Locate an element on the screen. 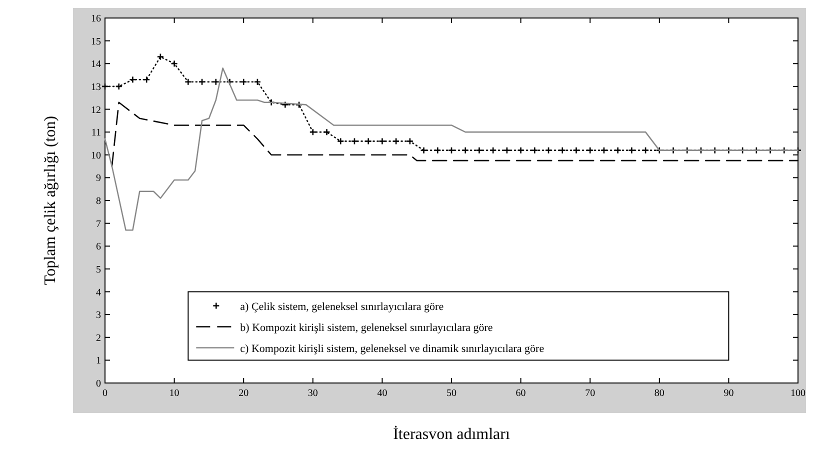 This screenshot has width=821, height=452. y-tick-label: 7 is located at coordinates (98, 224).